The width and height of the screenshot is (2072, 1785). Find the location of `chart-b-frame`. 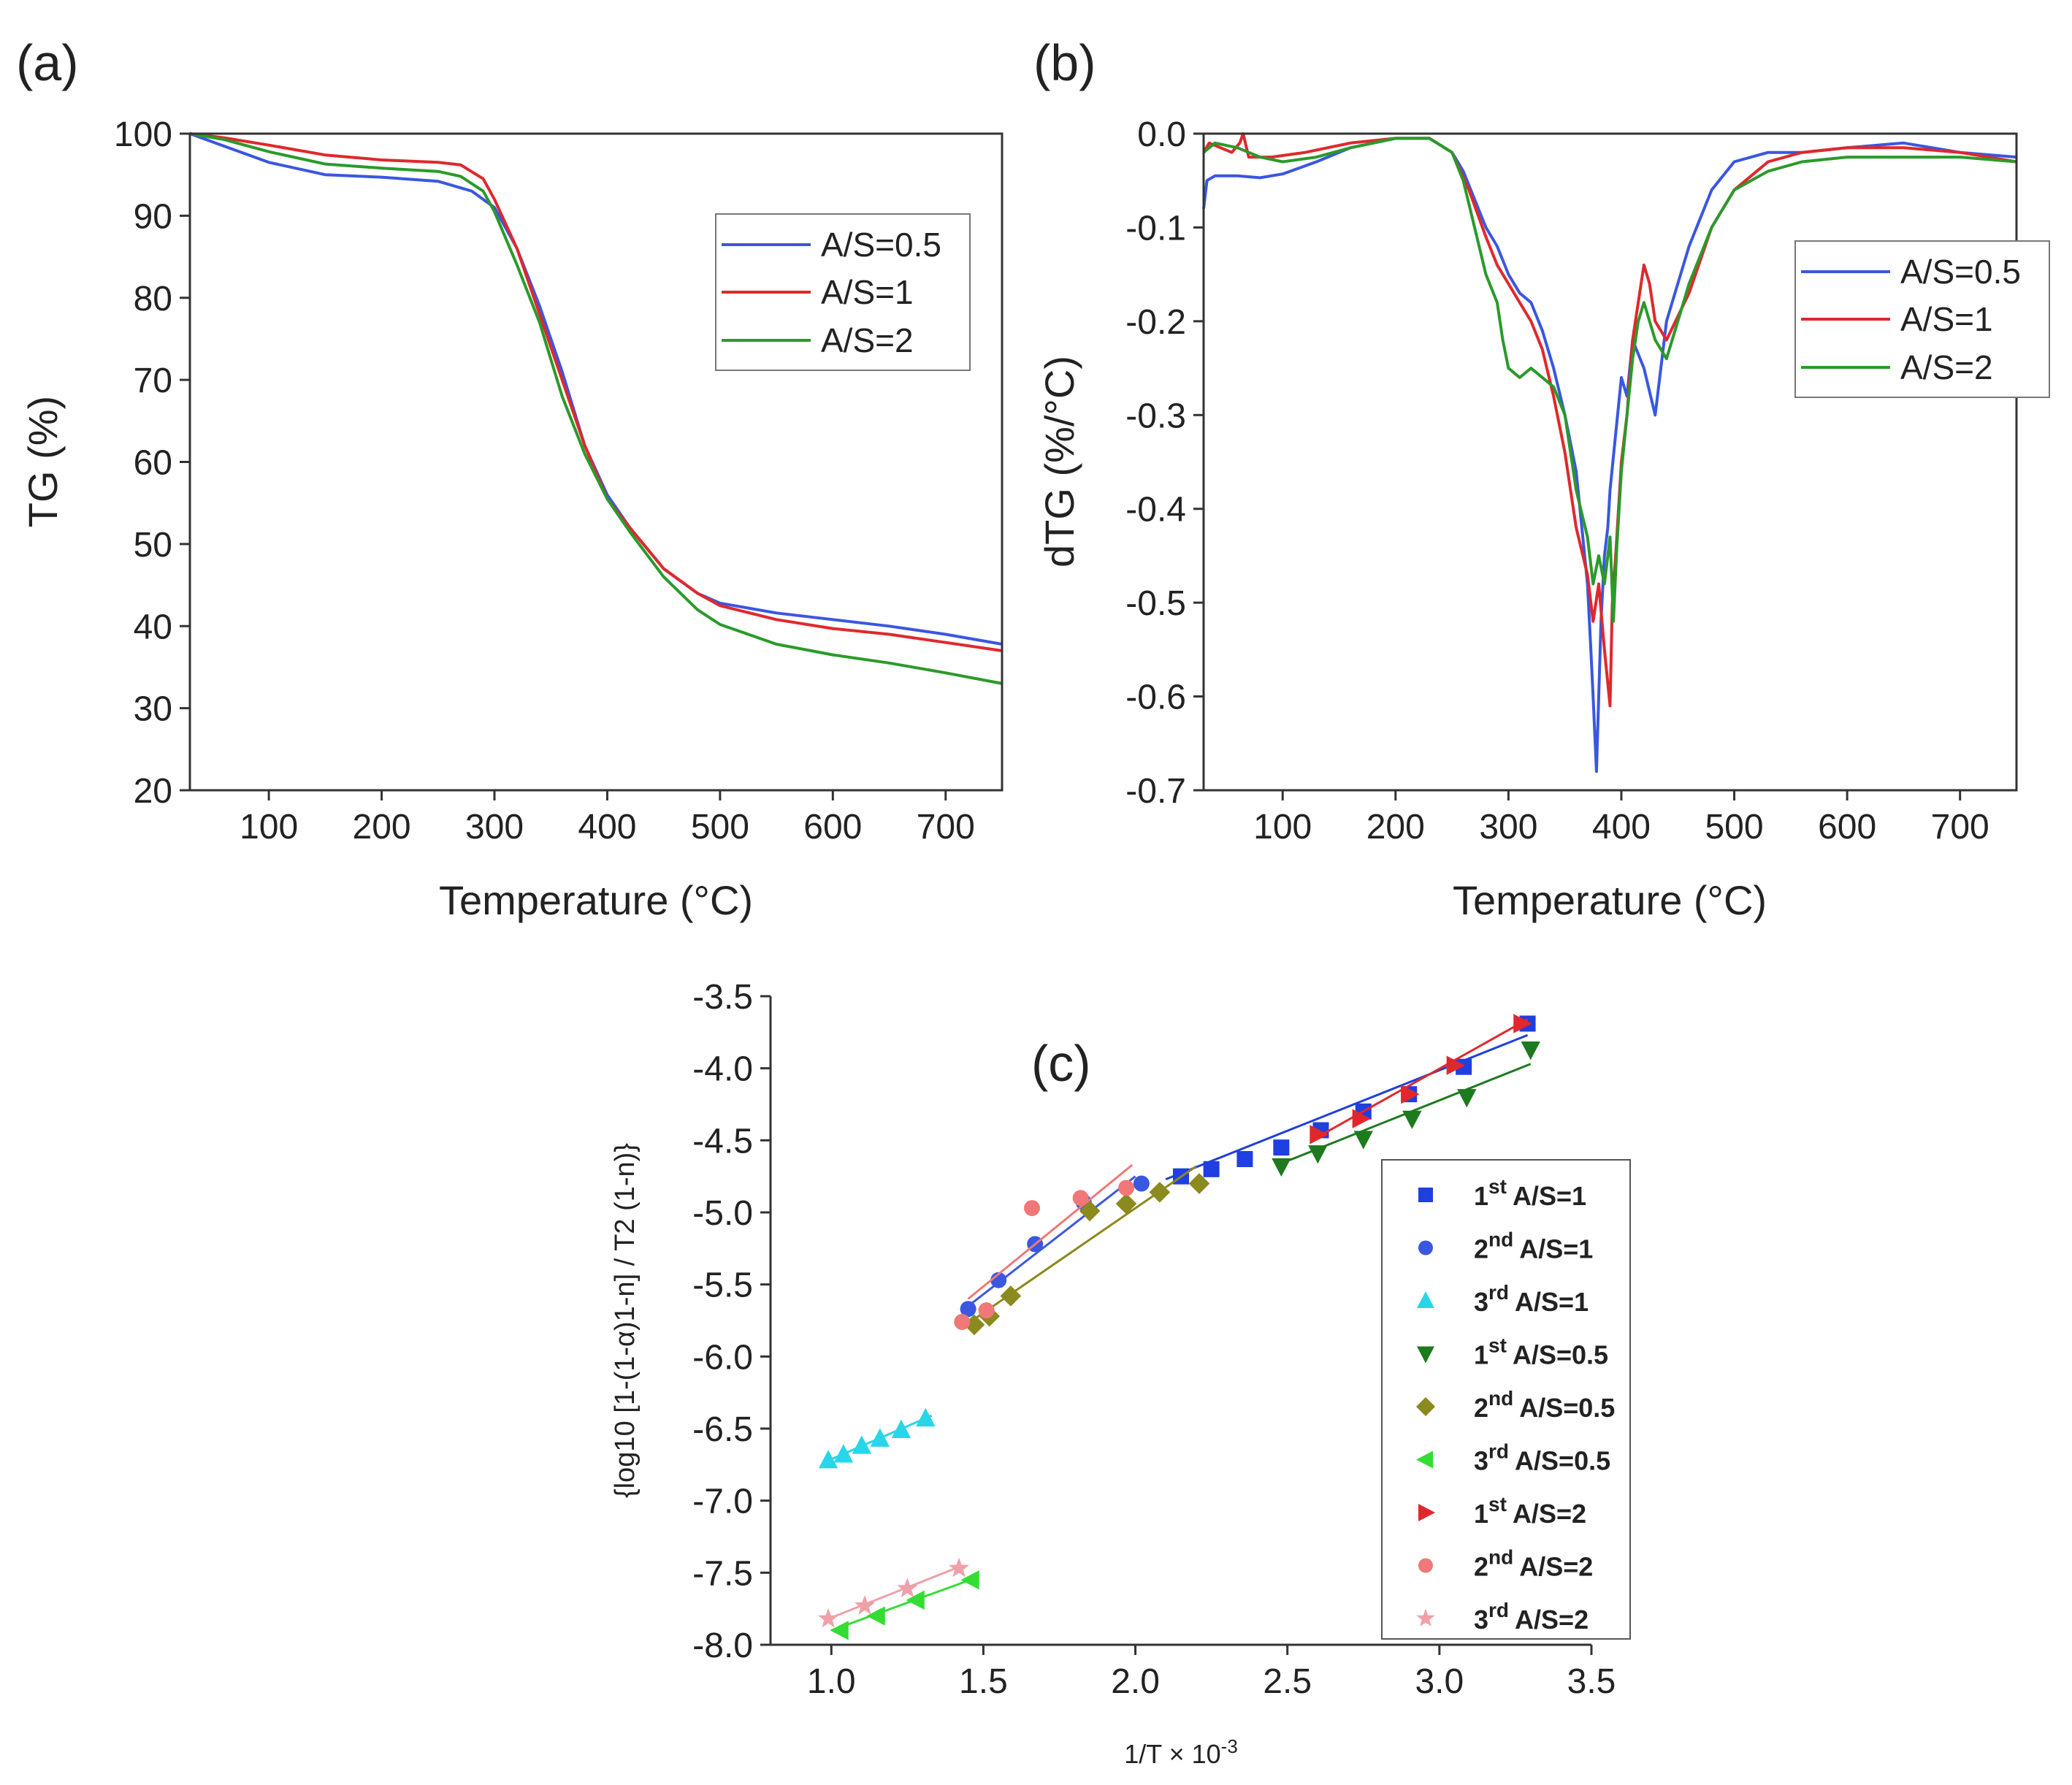

chart-b-frame is located at coordinates (1610, 462).